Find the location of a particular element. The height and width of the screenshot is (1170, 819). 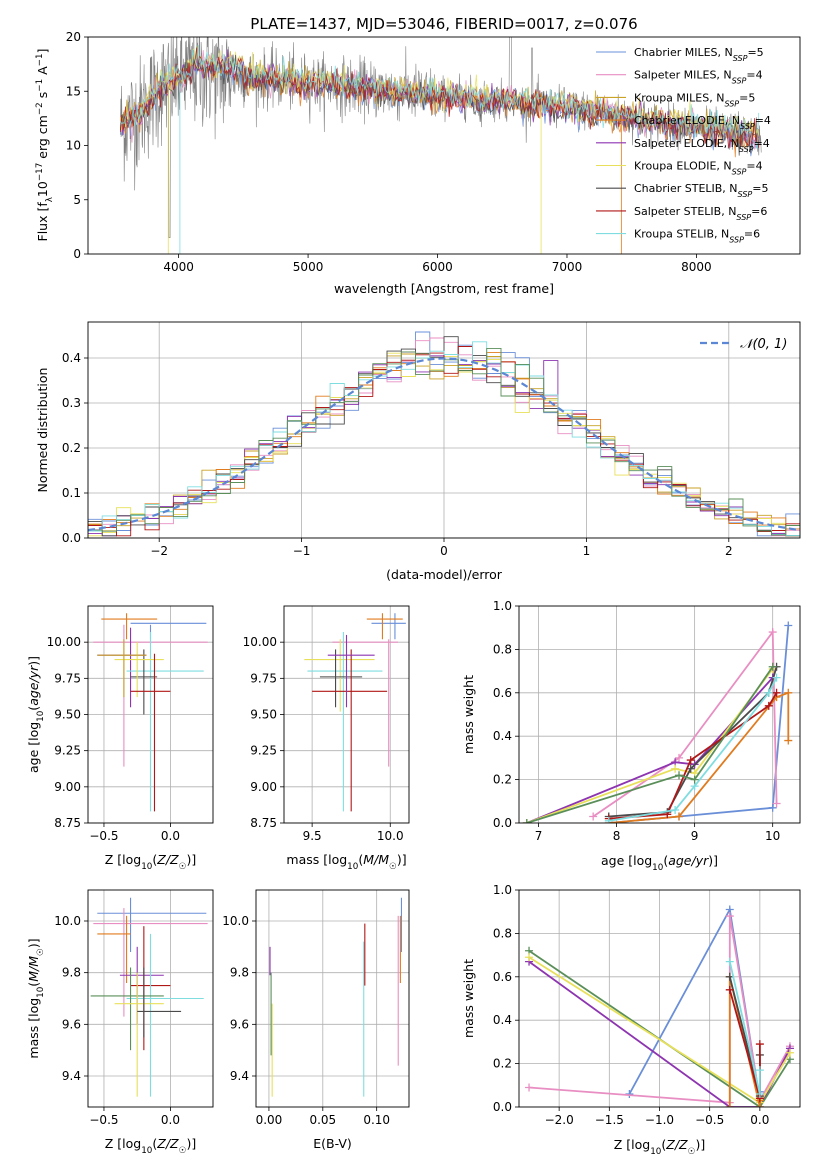

y-tick-label: 10.0 is located at coordinates (235, 921).